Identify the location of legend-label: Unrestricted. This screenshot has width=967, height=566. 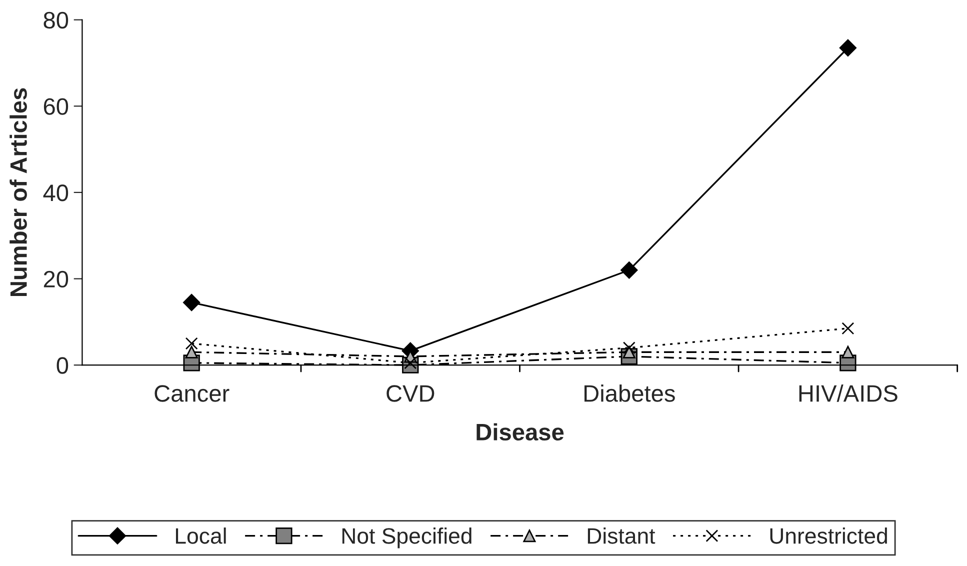
(828, 536).